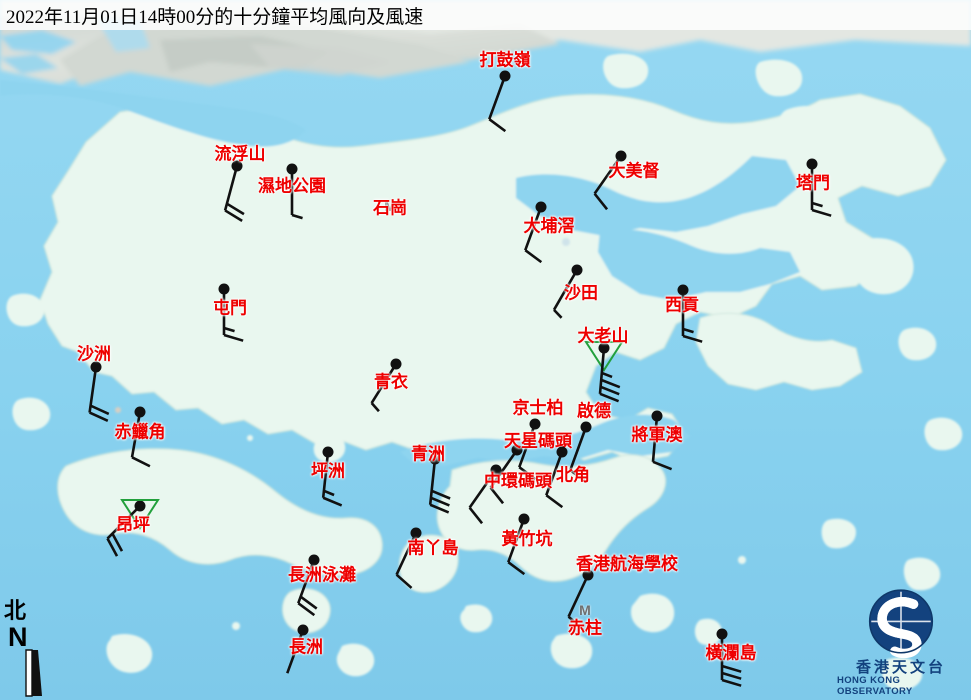 This screenshot has width=971, height=700. I want to click on north-arrow-icon, so click(33, 673).